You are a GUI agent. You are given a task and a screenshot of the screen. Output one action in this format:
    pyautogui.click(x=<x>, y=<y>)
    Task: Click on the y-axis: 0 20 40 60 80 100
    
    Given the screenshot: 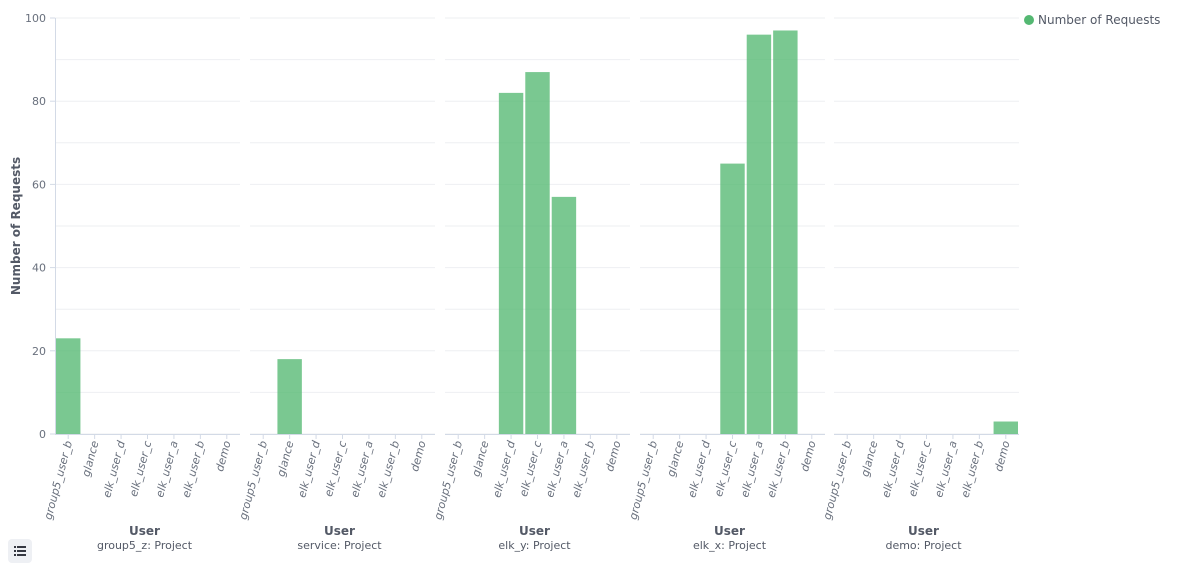 What is the action you would take?
    pyautogui.click(x=40, y=226)
    